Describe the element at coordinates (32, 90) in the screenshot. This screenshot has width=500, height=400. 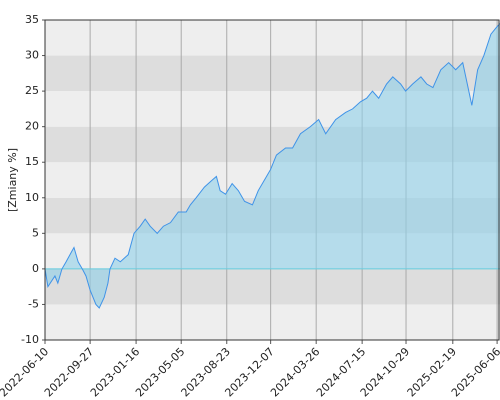
I see `y-tick-label: 25` at that location.